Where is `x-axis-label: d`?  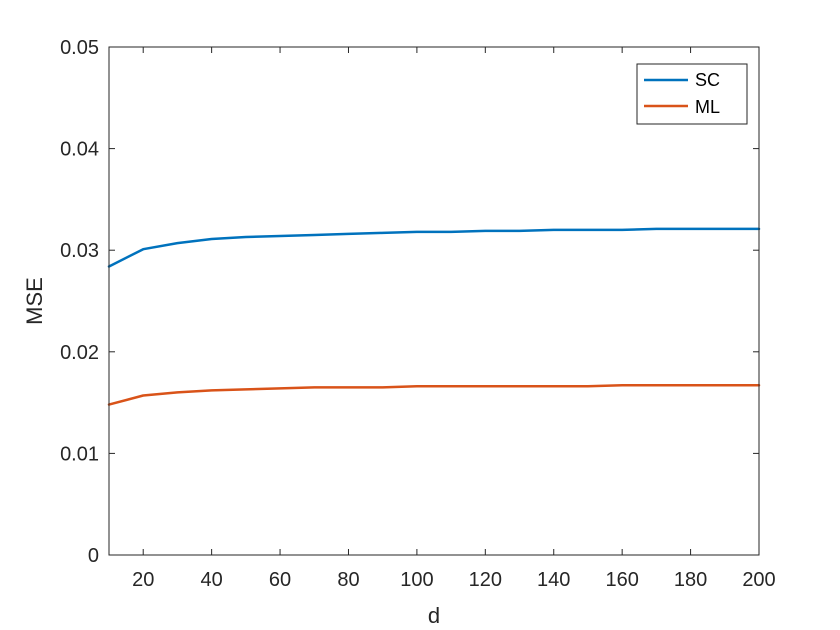
x-axis-label: d is located at coordinates (434, 615).